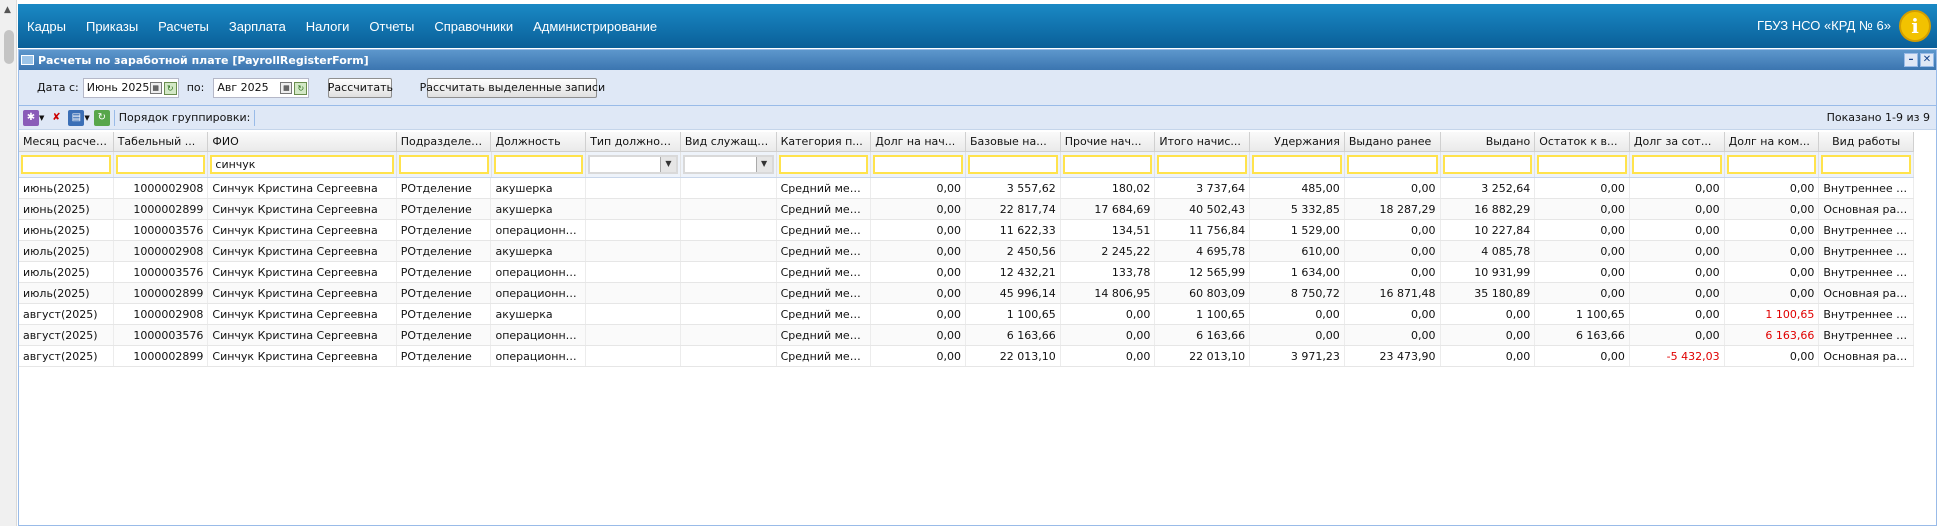 Image resolution: width=1937 pixels, height=526 pixels. I want to click on scroll-up-icon: ▲, so click(7, 10).